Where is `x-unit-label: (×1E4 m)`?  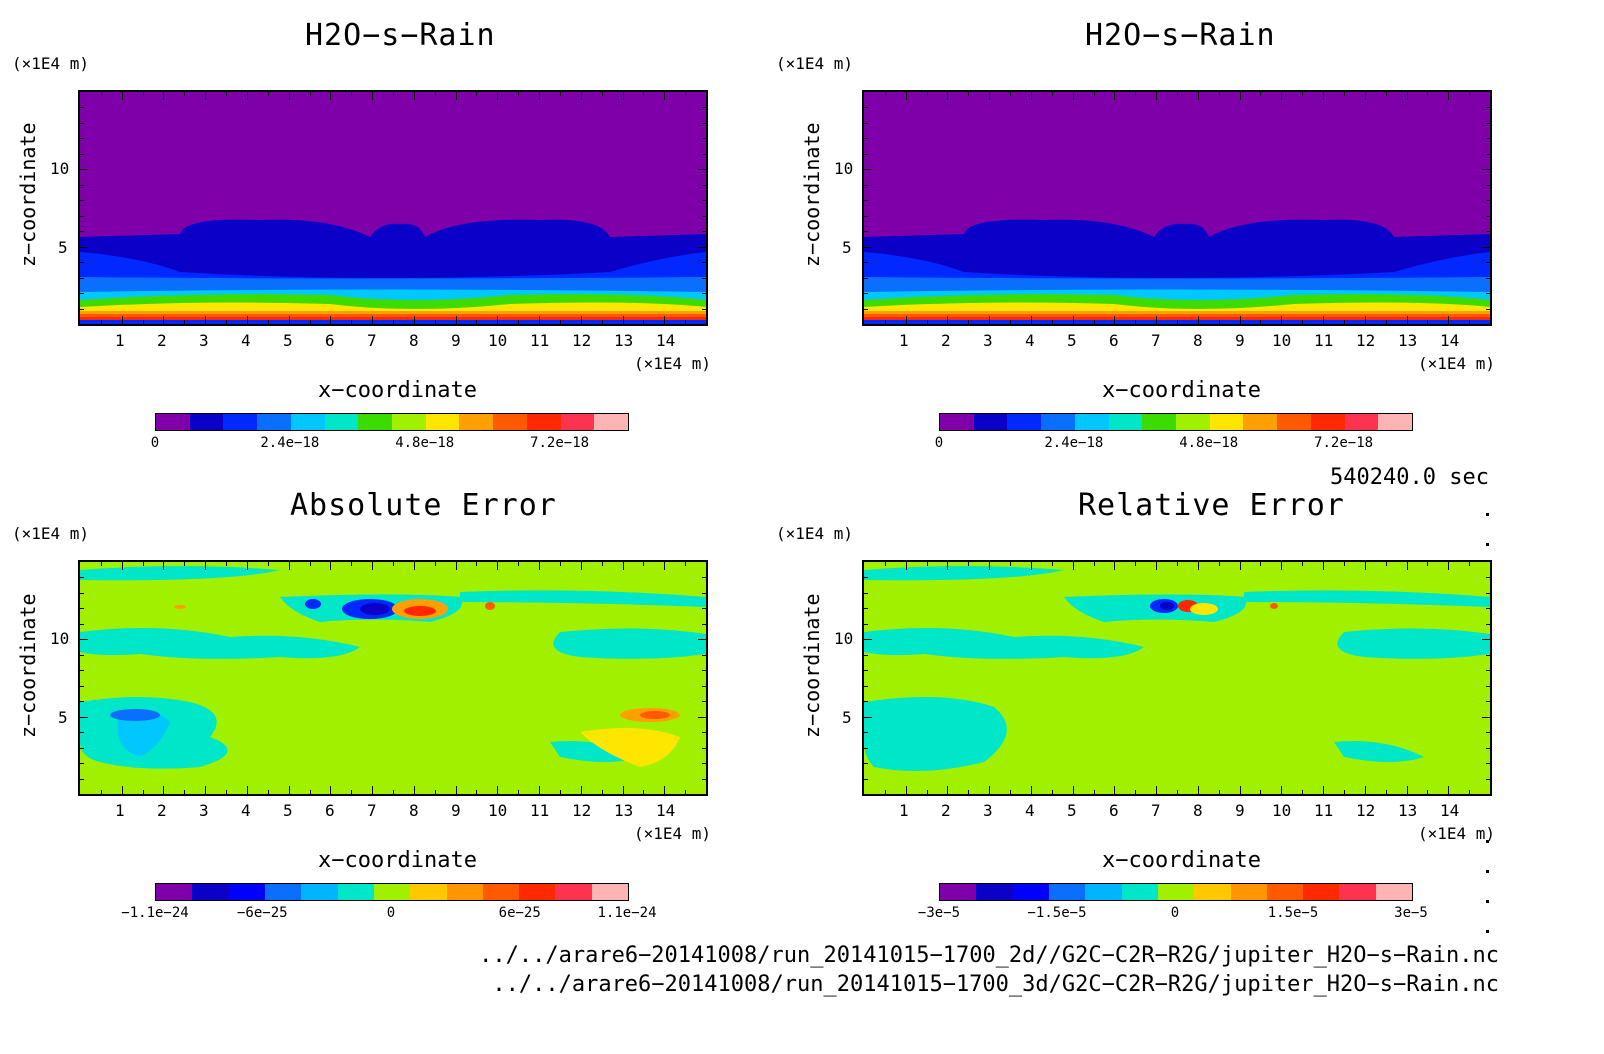
x-unit-label: (×1E4 m) is located at coordinates (673, 833).